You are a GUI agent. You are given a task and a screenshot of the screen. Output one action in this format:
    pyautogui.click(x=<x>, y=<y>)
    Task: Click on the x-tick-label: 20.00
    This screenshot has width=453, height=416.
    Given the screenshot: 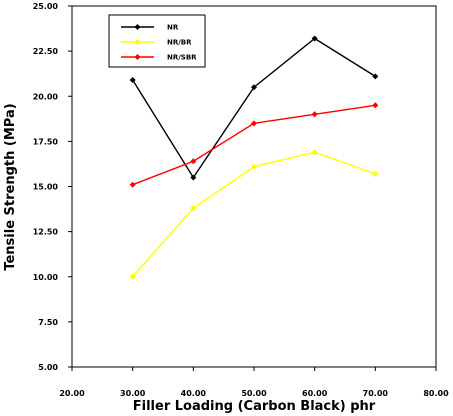 What is the action you would take?
    pyautogui.click(x=72, y=393)
    